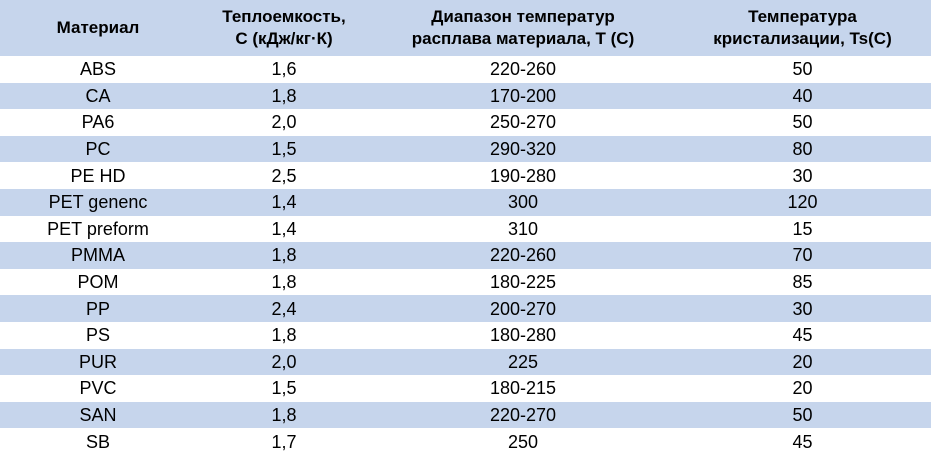 The width and height of the screenshot is (931, 475). I want to click on table-row: SB 1,7 250 45, so click(465, 441).